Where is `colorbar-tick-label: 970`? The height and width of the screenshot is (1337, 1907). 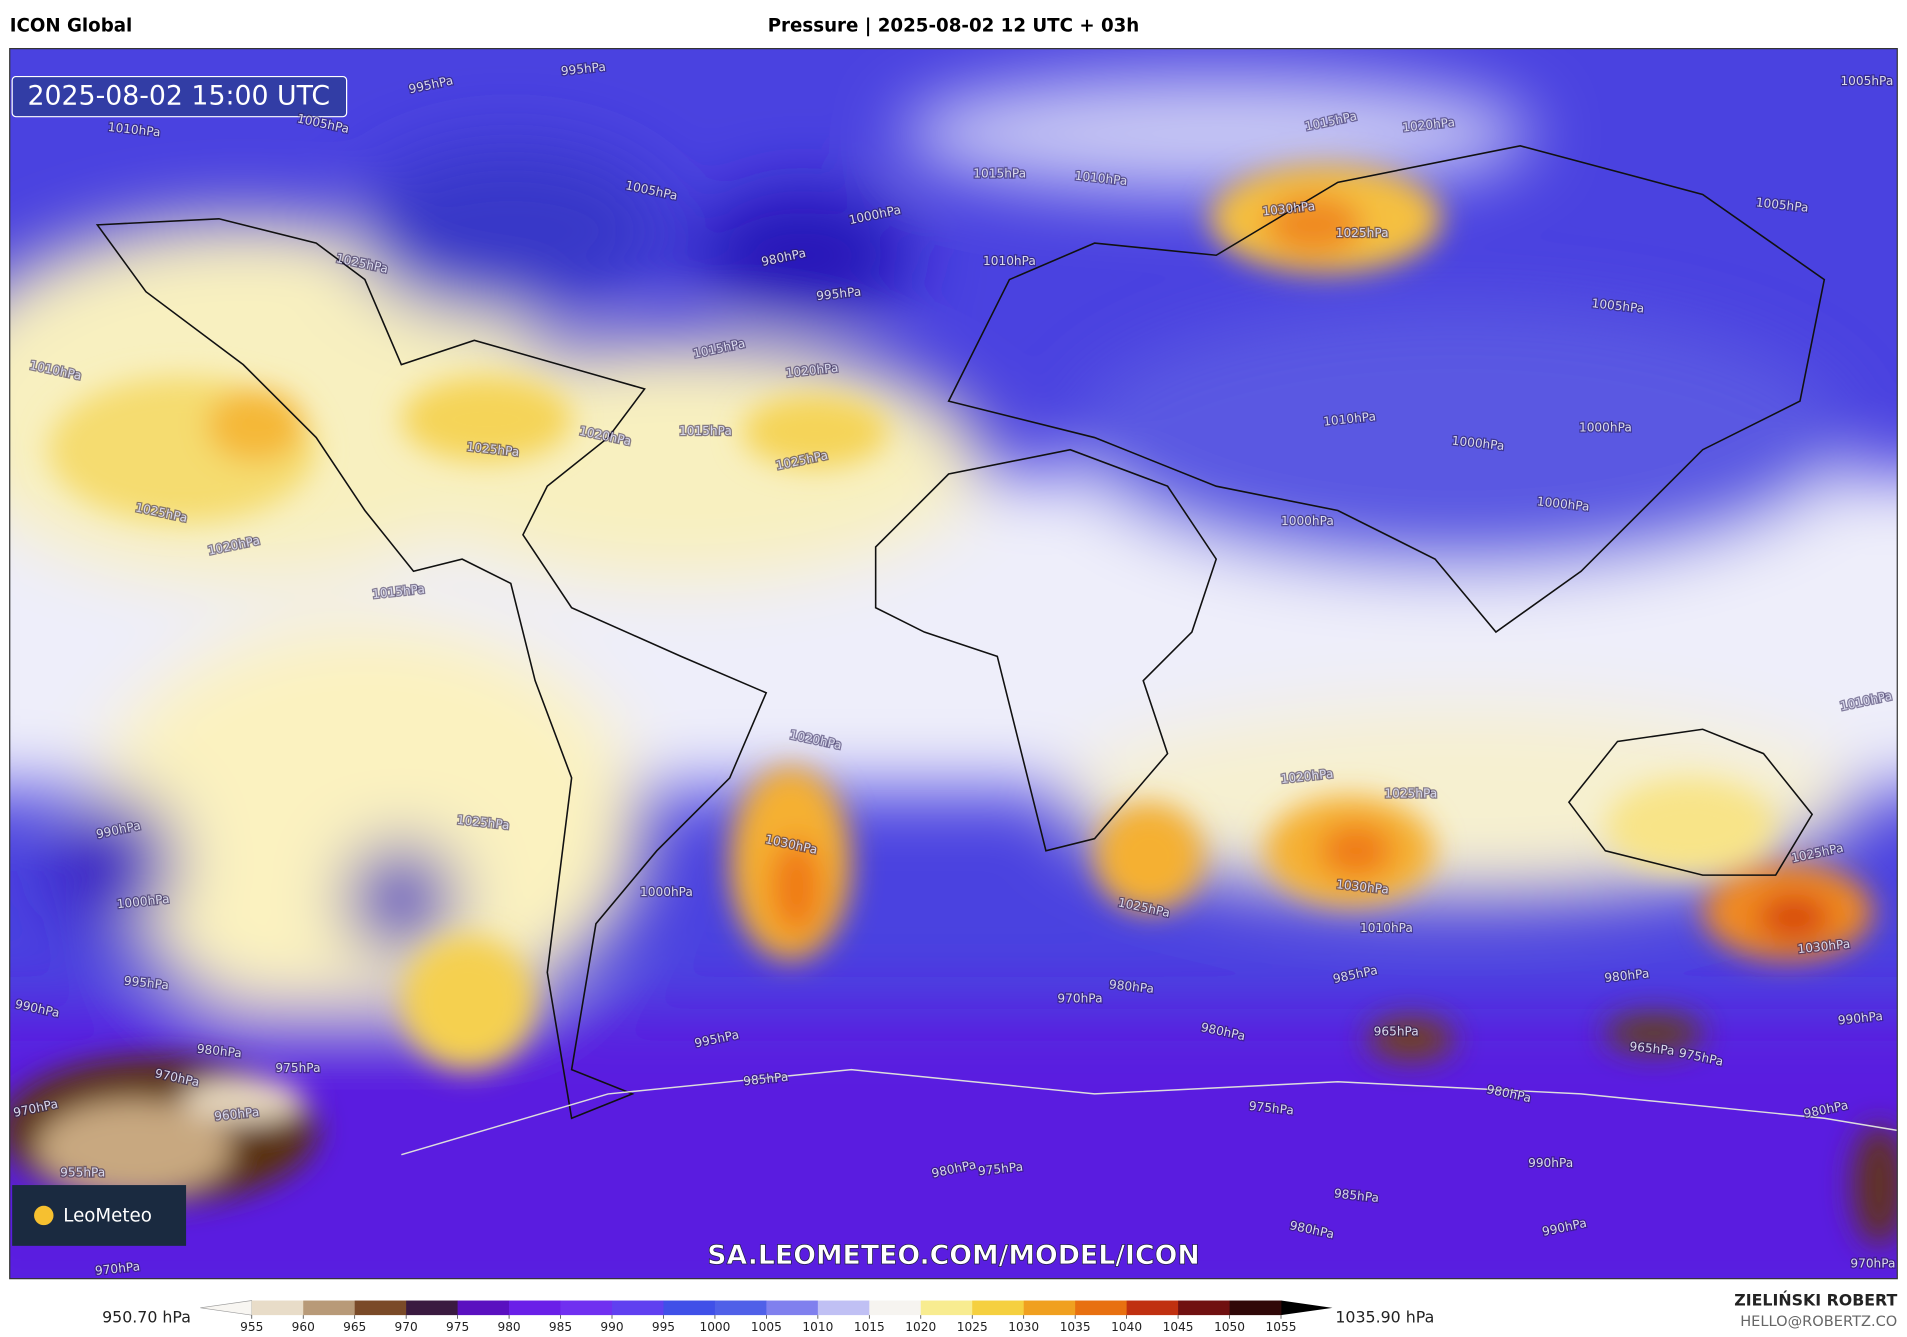
colorbar-tick-label: 970 is located at coordinates (406, 1327).